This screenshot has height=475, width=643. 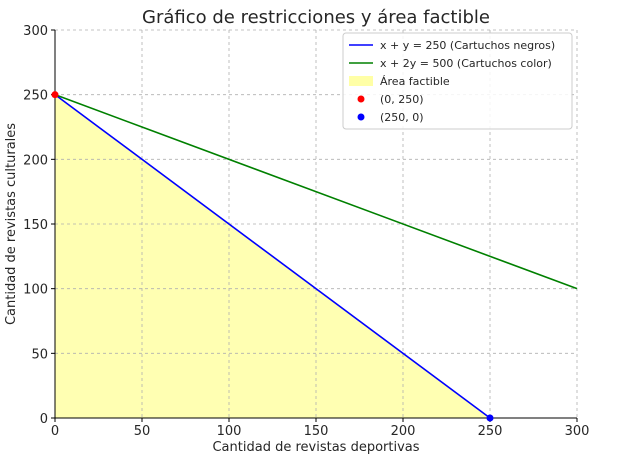 I want to click on x-axis-label: Cantidad de revistas deportivas, so click(x=315, y=447).